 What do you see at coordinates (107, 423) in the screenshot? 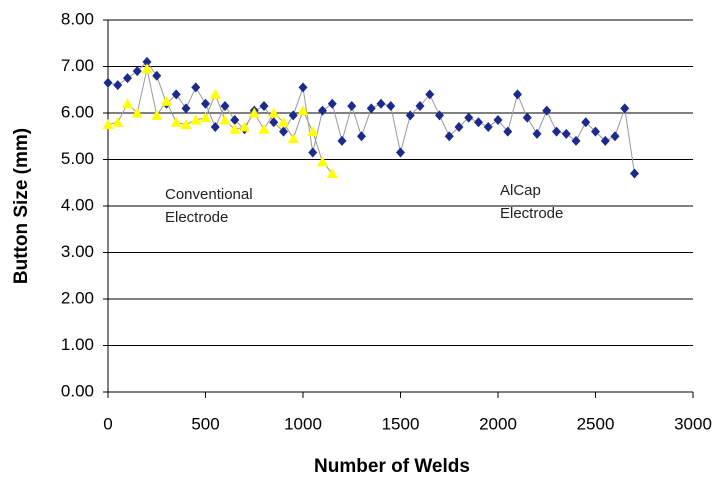
I see `x-tick-label: 0` at bounding box center [107, 423].